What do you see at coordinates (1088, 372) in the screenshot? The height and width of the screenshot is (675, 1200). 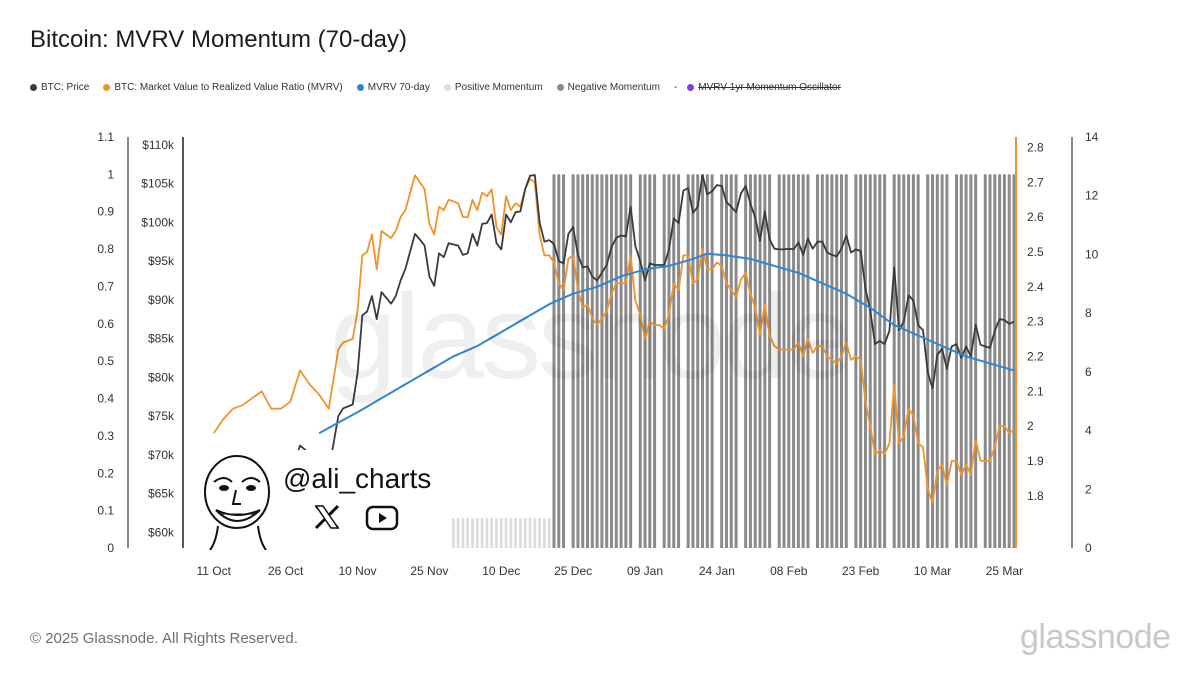 I see `right-axis-tick-label: 6` at bounding box center [1088, 372].